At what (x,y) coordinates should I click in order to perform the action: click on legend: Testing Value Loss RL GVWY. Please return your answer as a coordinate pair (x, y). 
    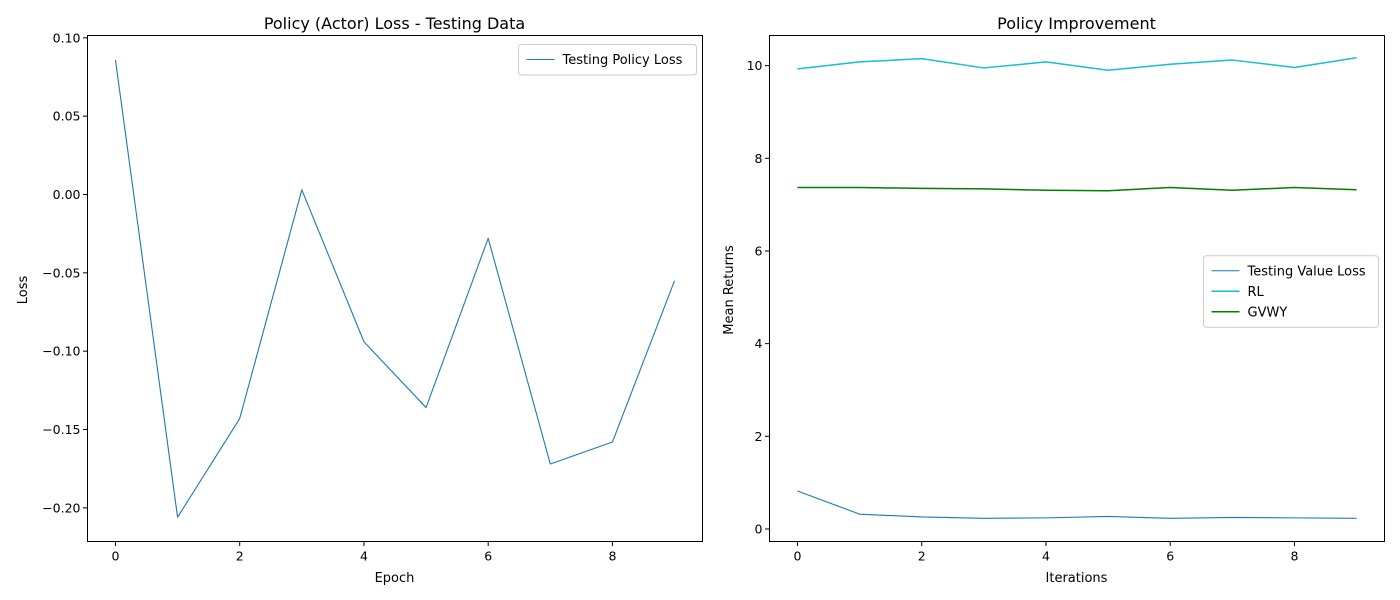
    Looking at the image, I should click on (1291, 291).